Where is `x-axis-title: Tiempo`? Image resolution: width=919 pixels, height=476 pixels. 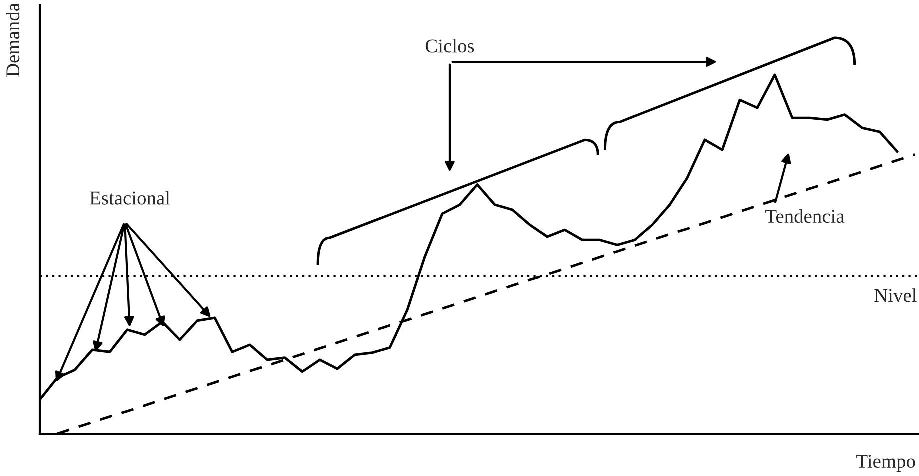
x-axis-title: Tiempo is located at coordinates (886, 463).